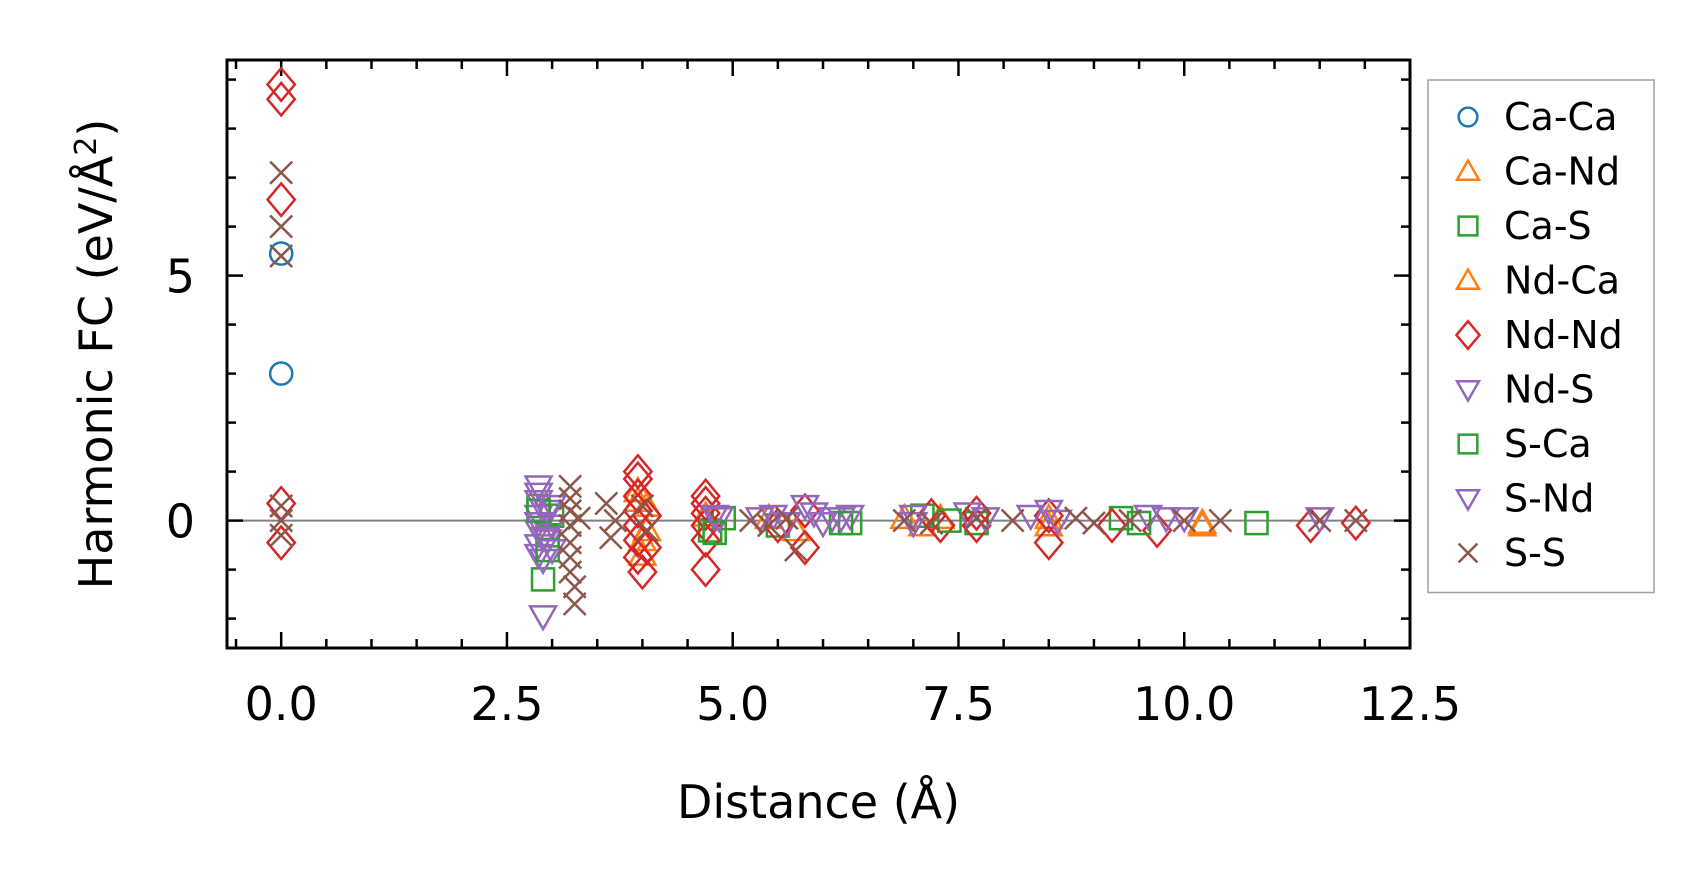  I want to click on x-axis-label: Distance (Å), so click(818, 802).